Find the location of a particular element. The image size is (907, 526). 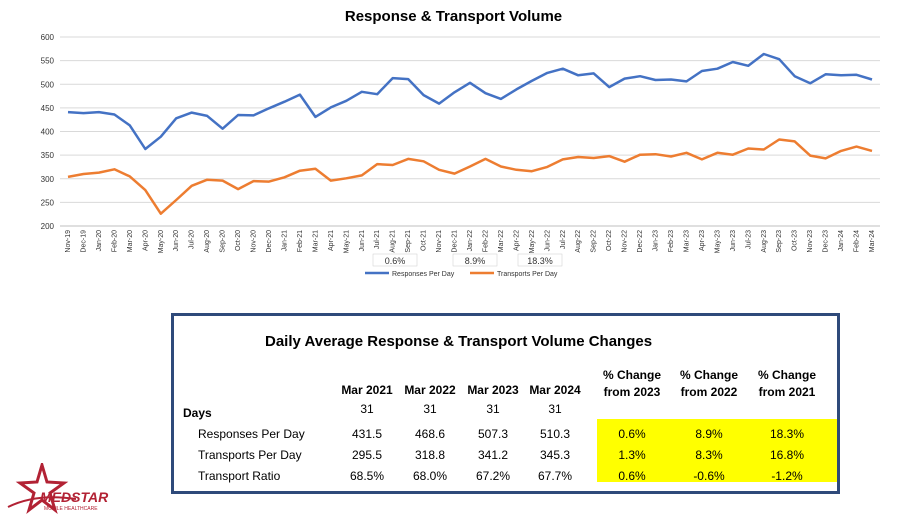

x-tick-label: Sep-21 is located at coordinates (408, 241).